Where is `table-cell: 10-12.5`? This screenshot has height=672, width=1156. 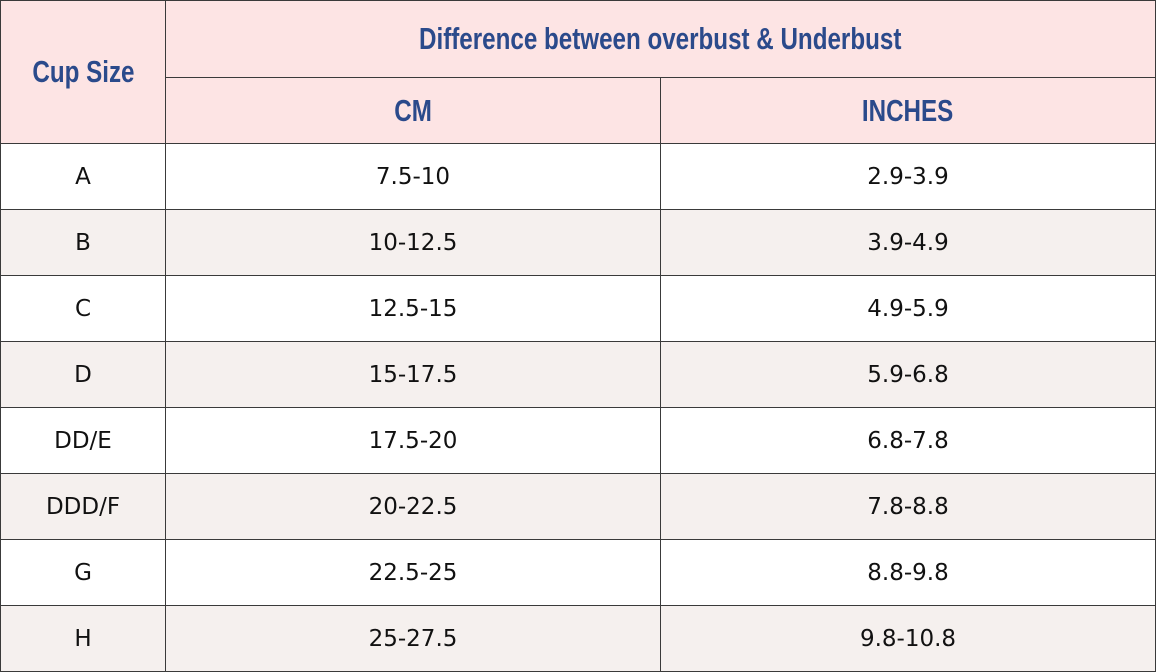 table-cell: 10-12.5 is located at coordinates (413, 242).